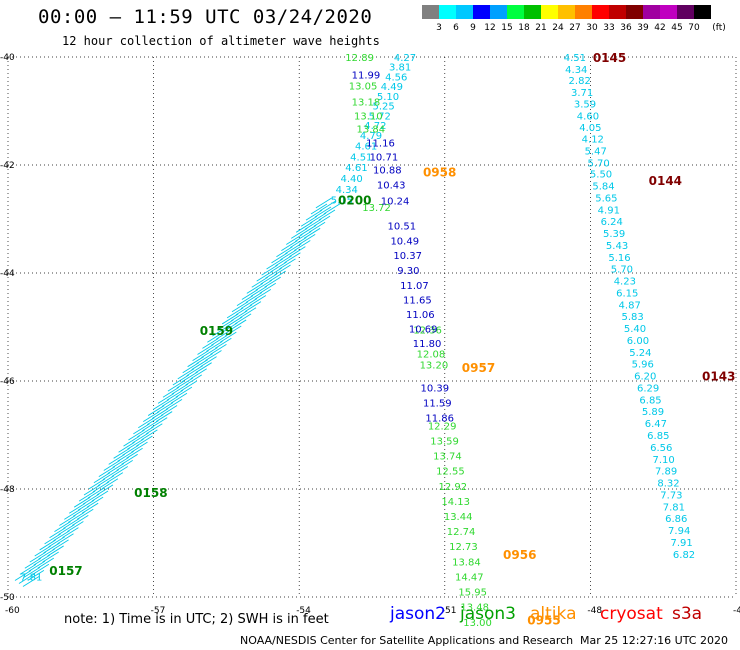 This screenshot has height=650, width=740. I want to click on wave-height-label: 11.16, so click(380, 143).